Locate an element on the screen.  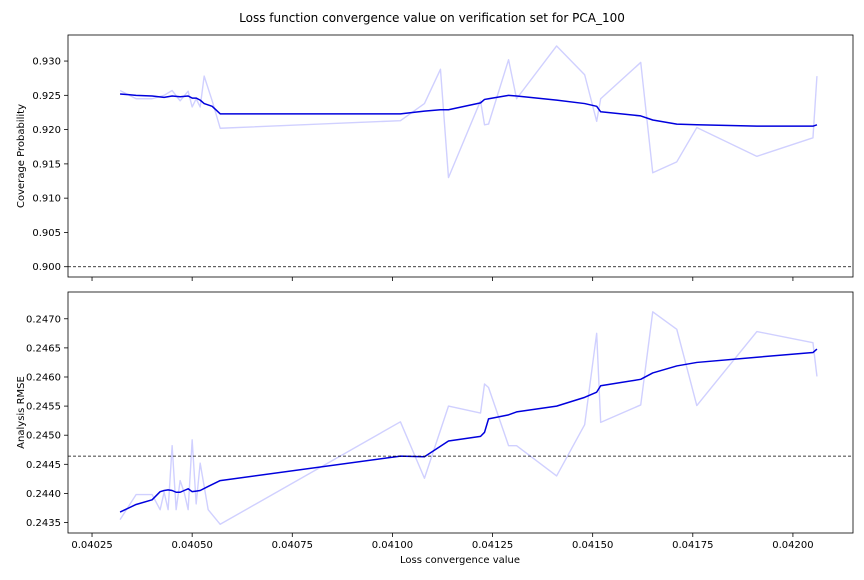
panel-1-y-axis-label: Coverage Probability is located at coordinates (21, 156).